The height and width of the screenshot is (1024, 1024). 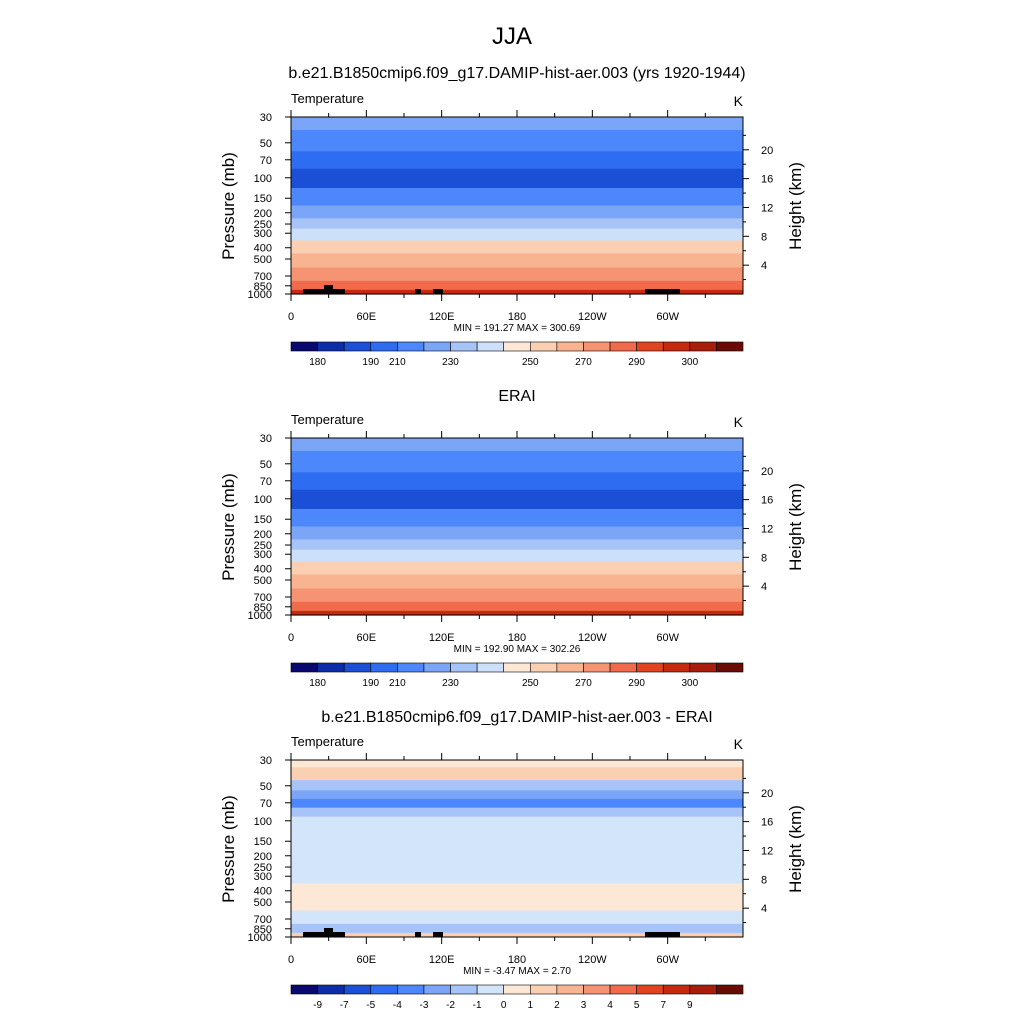 What do you see at coordinates (450, 1005) in the screenshot?
I see `colorbar-label: -2` at bounding box center [450, 1005].